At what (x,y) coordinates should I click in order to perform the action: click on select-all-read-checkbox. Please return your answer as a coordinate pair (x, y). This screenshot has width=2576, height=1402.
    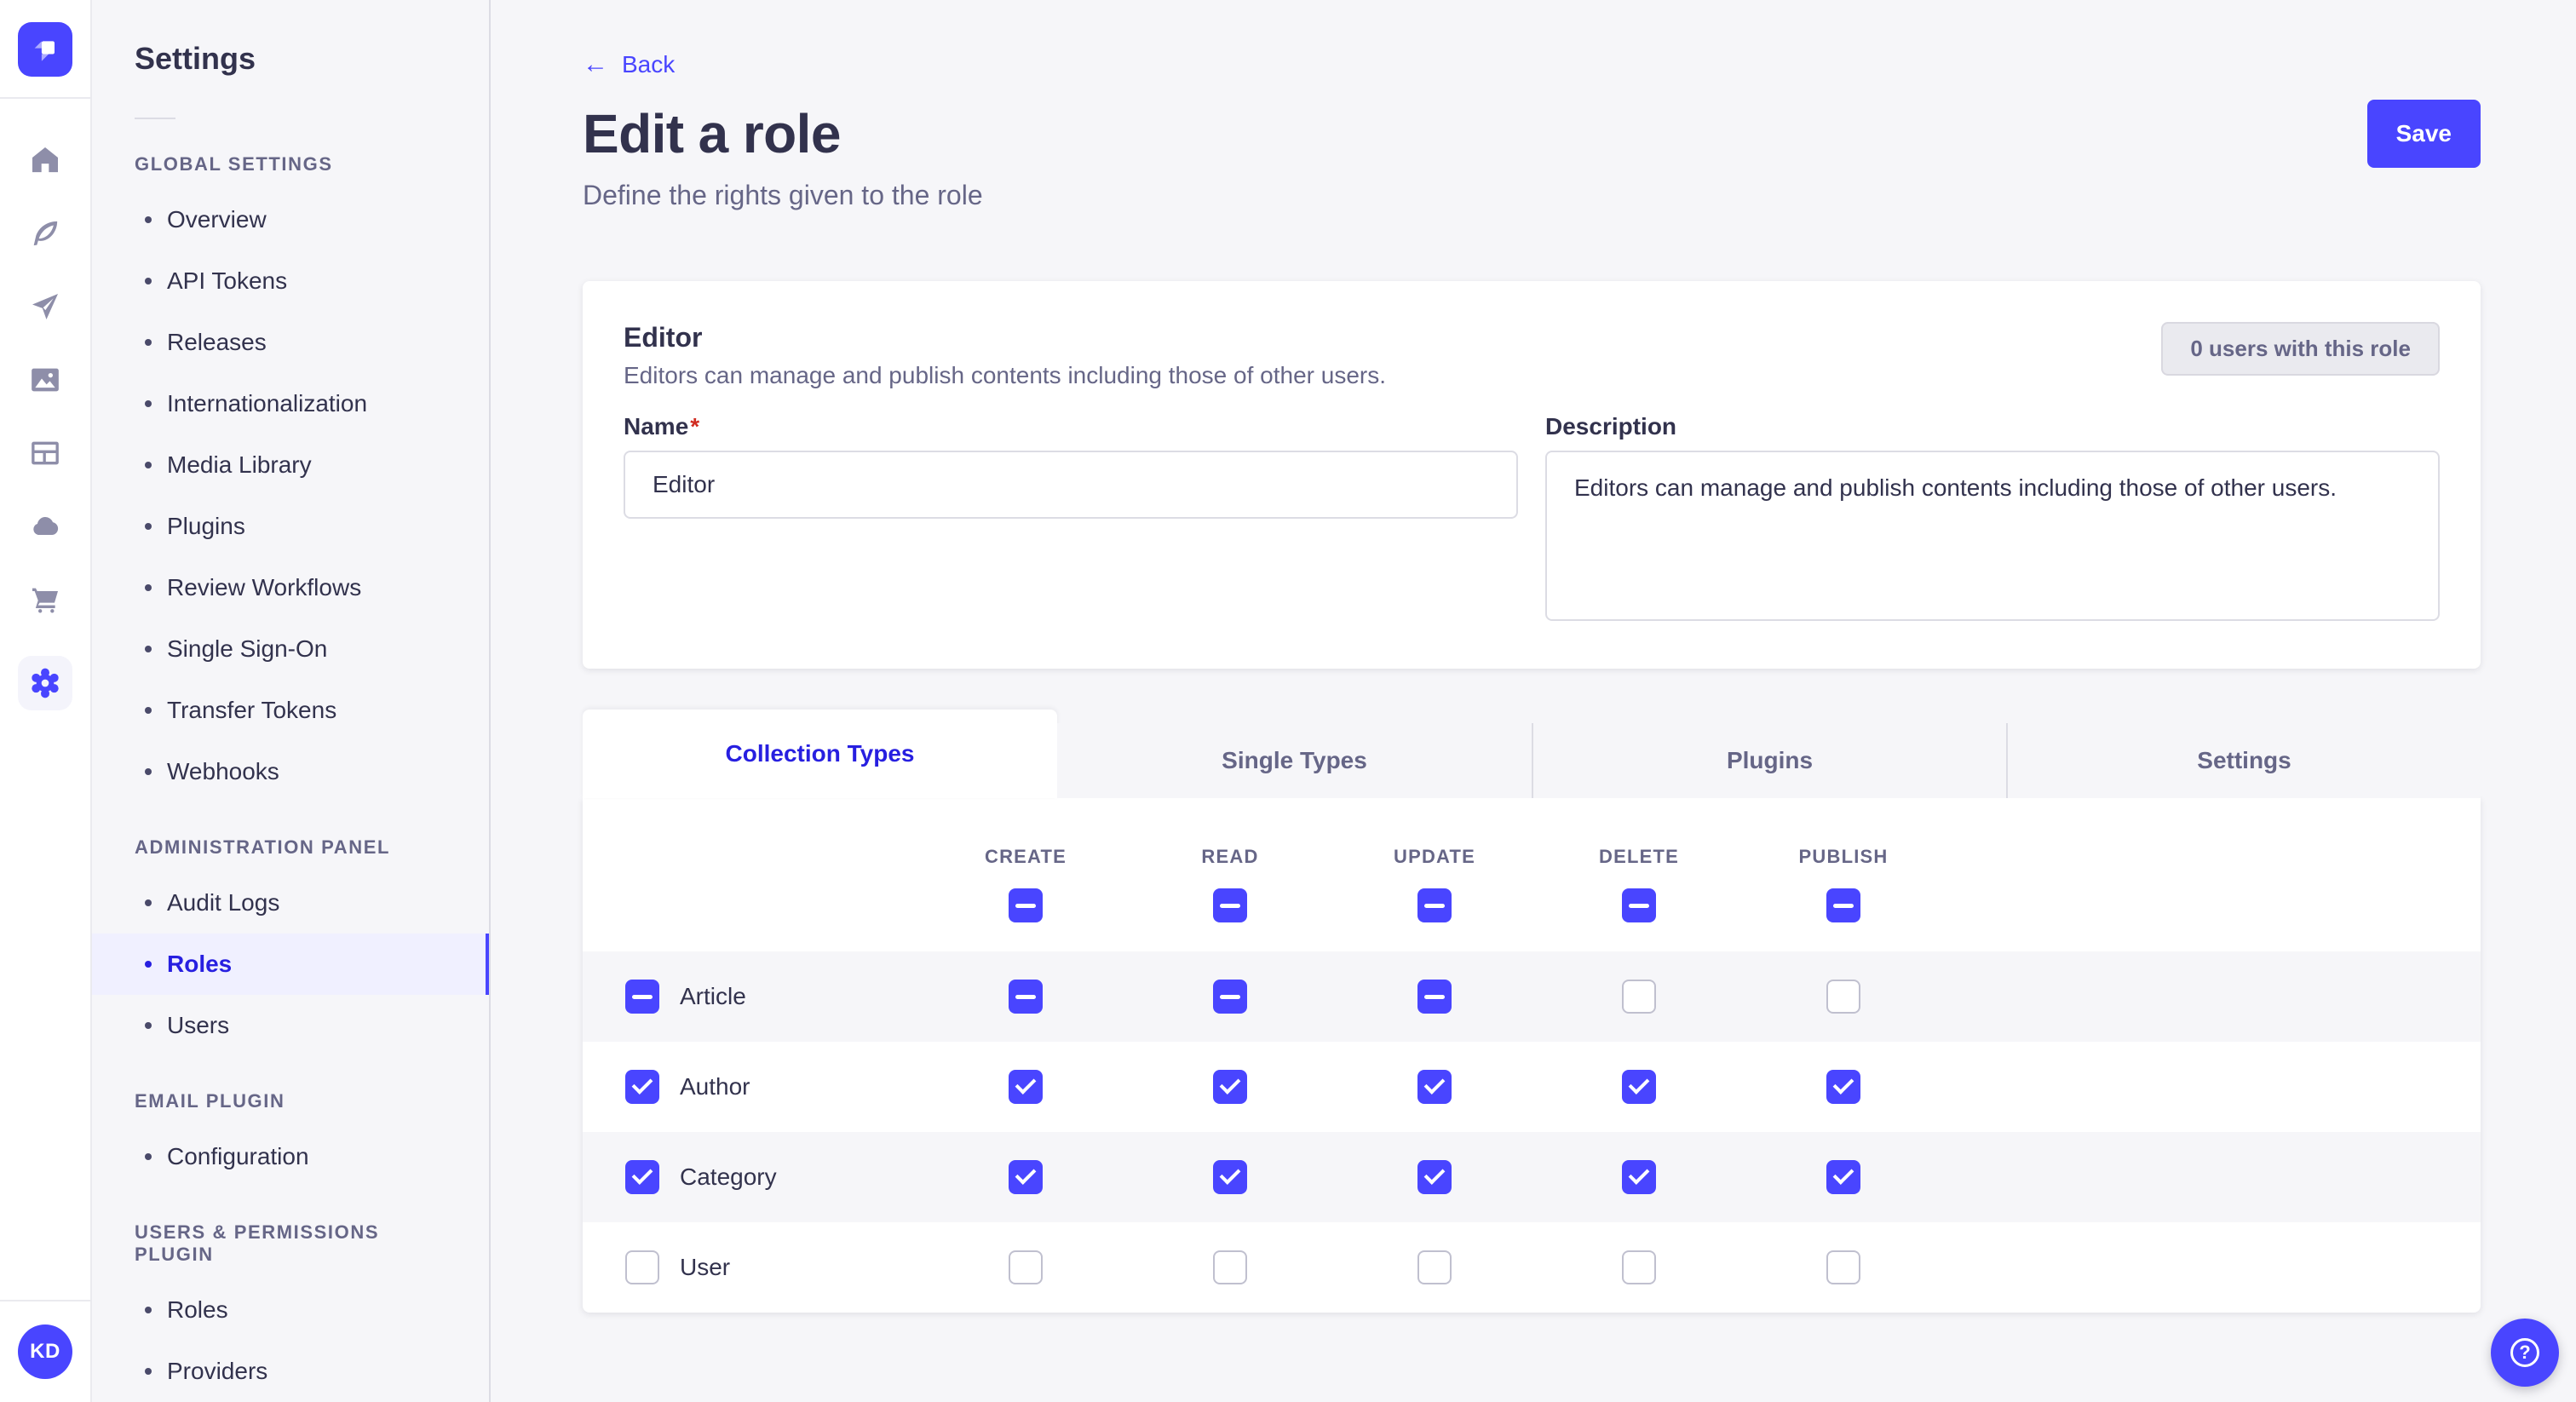
    Looking at the image, I should click on (1230, 905).